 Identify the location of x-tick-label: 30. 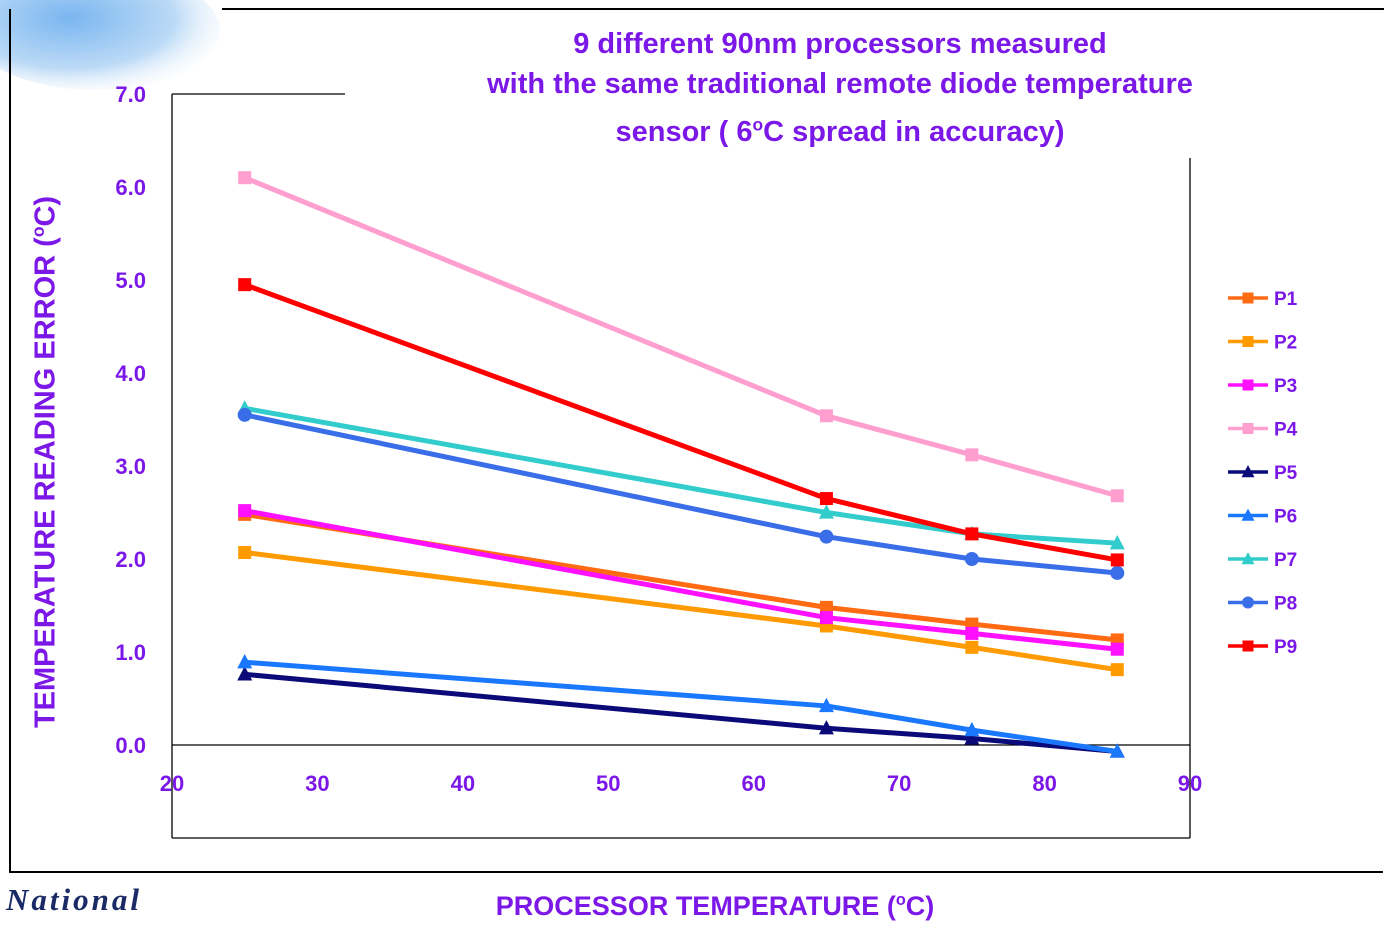
(317, 783).